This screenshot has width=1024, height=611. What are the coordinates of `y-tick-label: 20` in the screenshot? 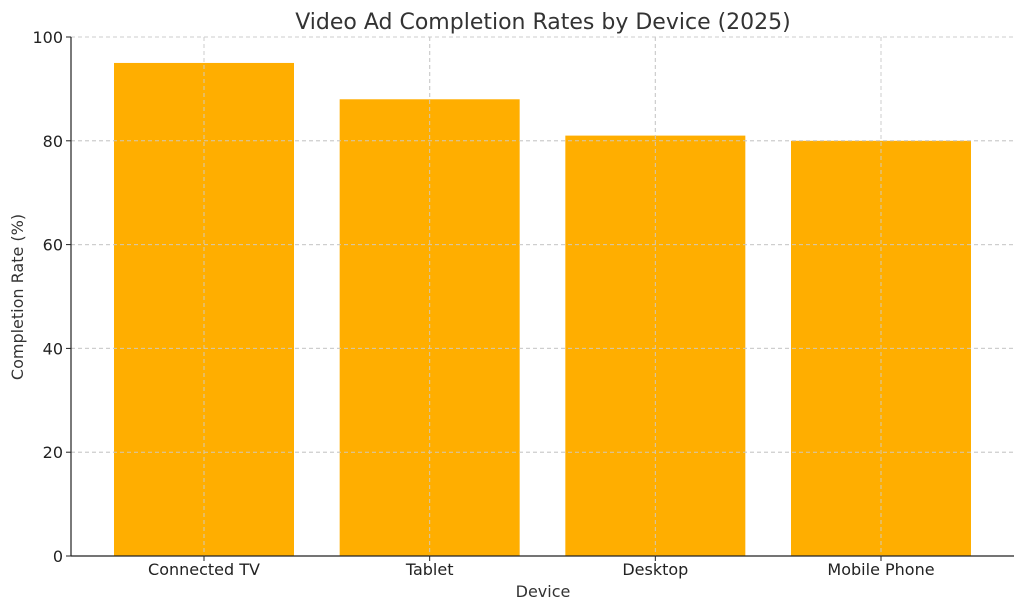 It's located at (53, 452).